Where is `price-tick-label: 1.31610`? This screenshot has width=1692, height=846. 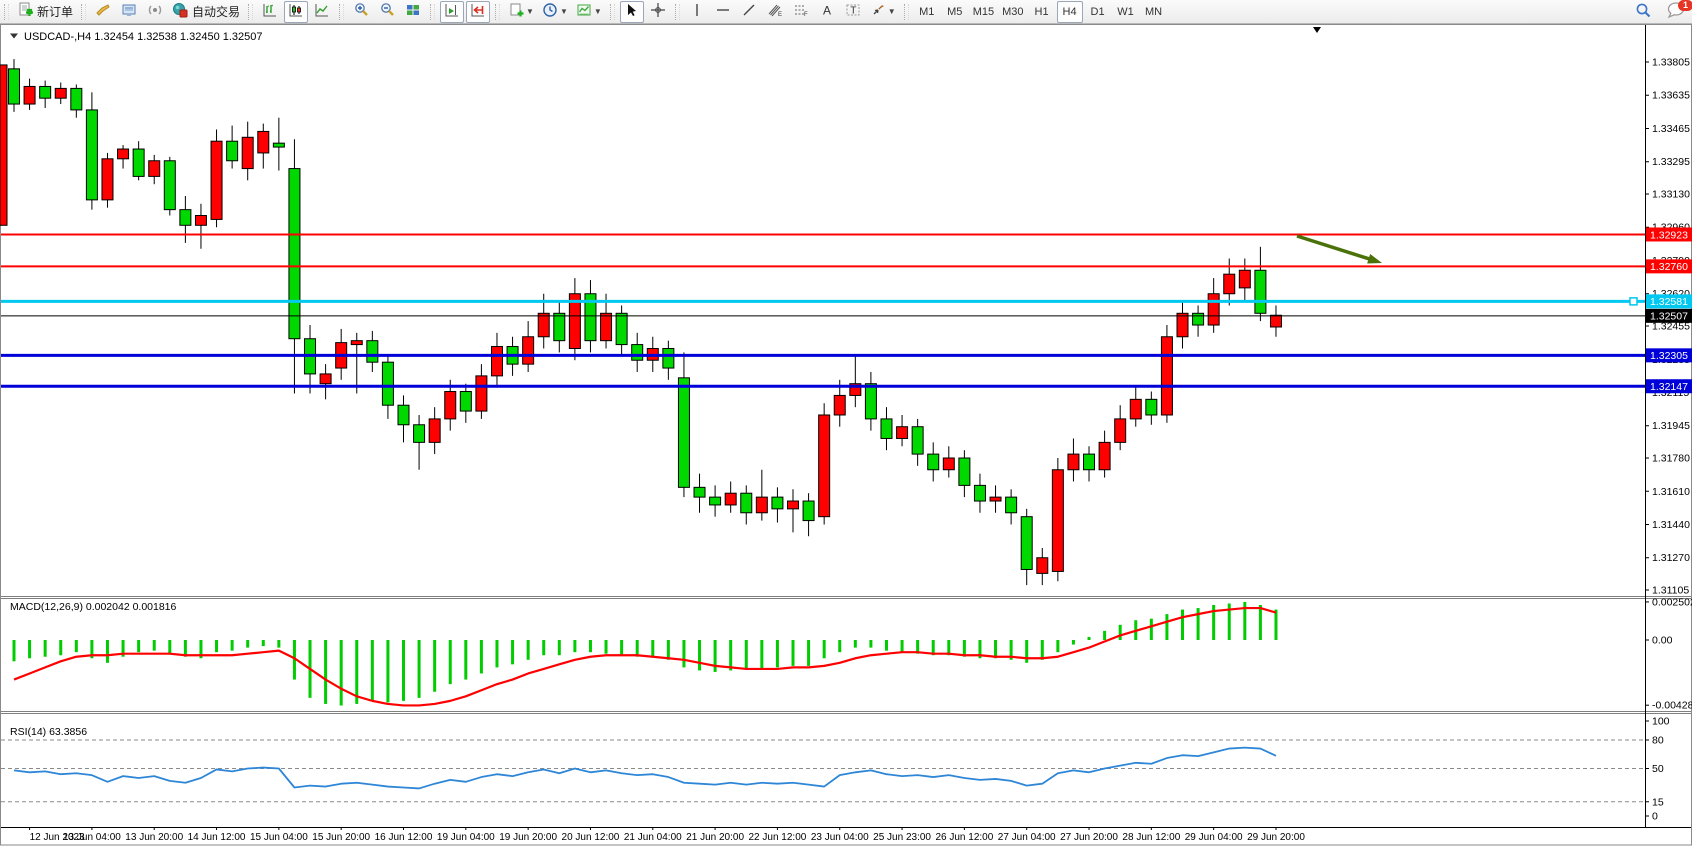 price-tick-label: 1.31610 is located at coordinates (1671, 492).